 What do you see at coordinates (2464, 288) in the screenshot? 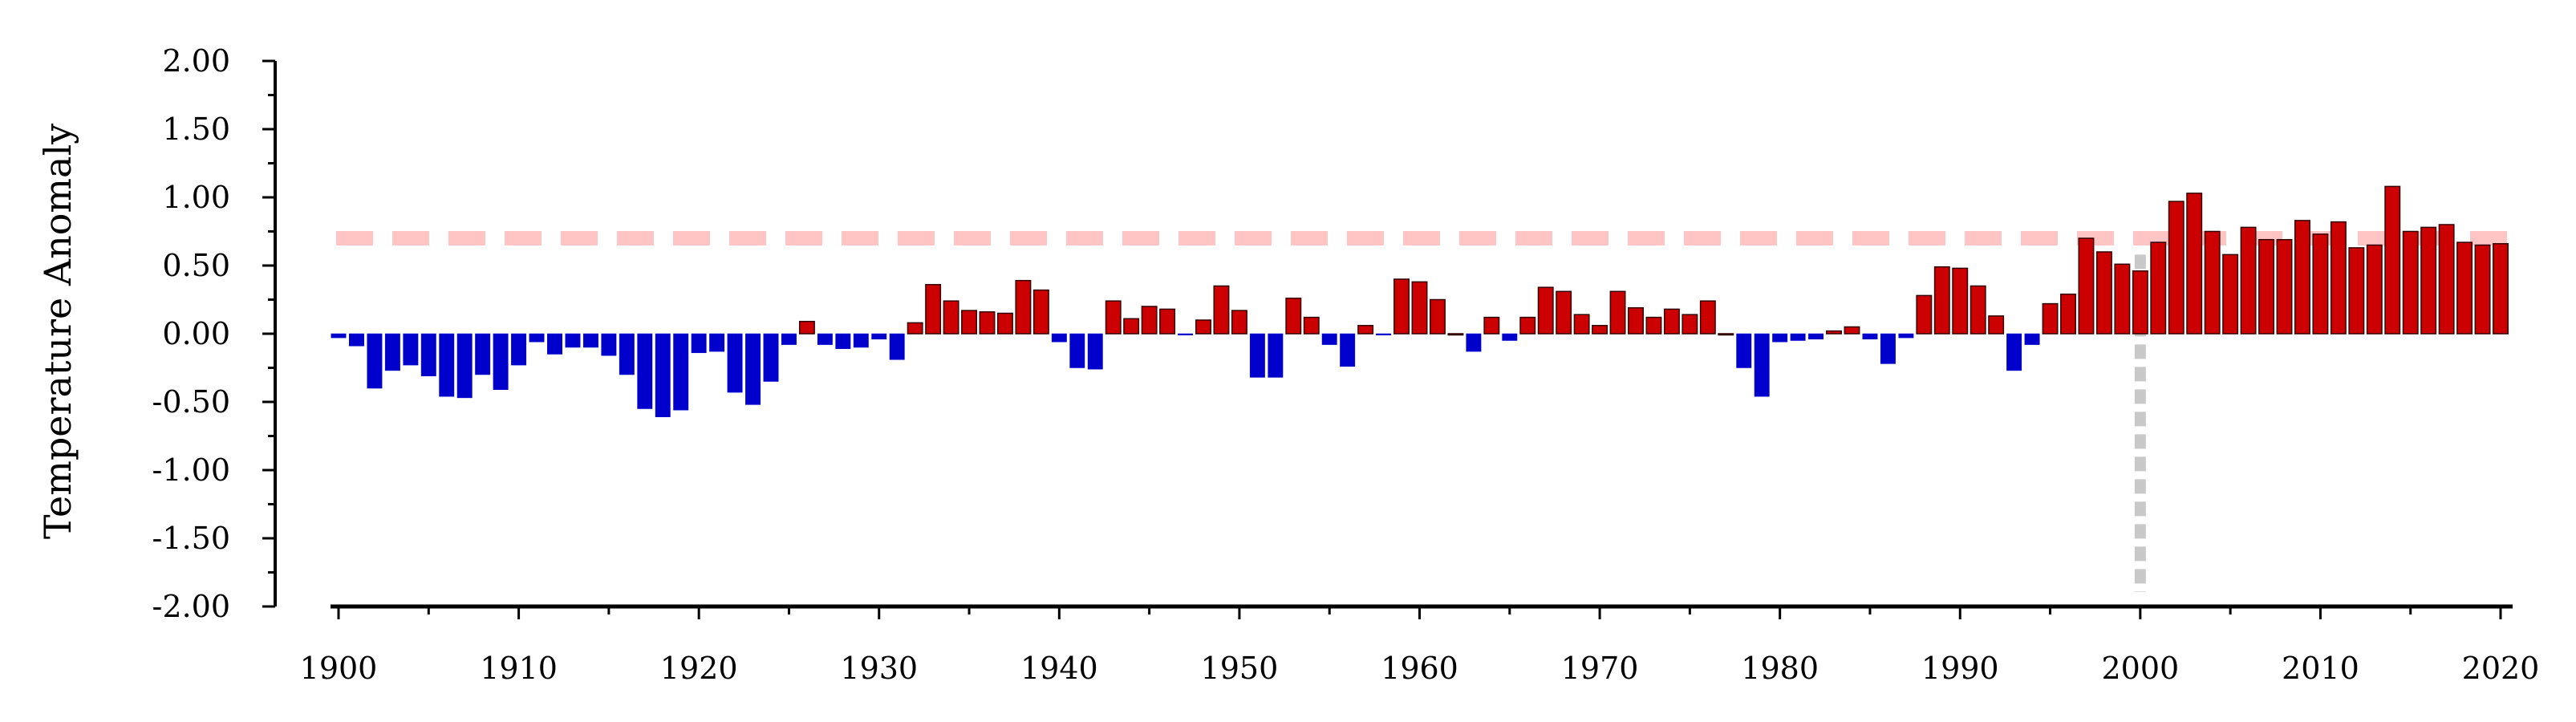
I see `bar-2018` at bounding box center [2464, 288].